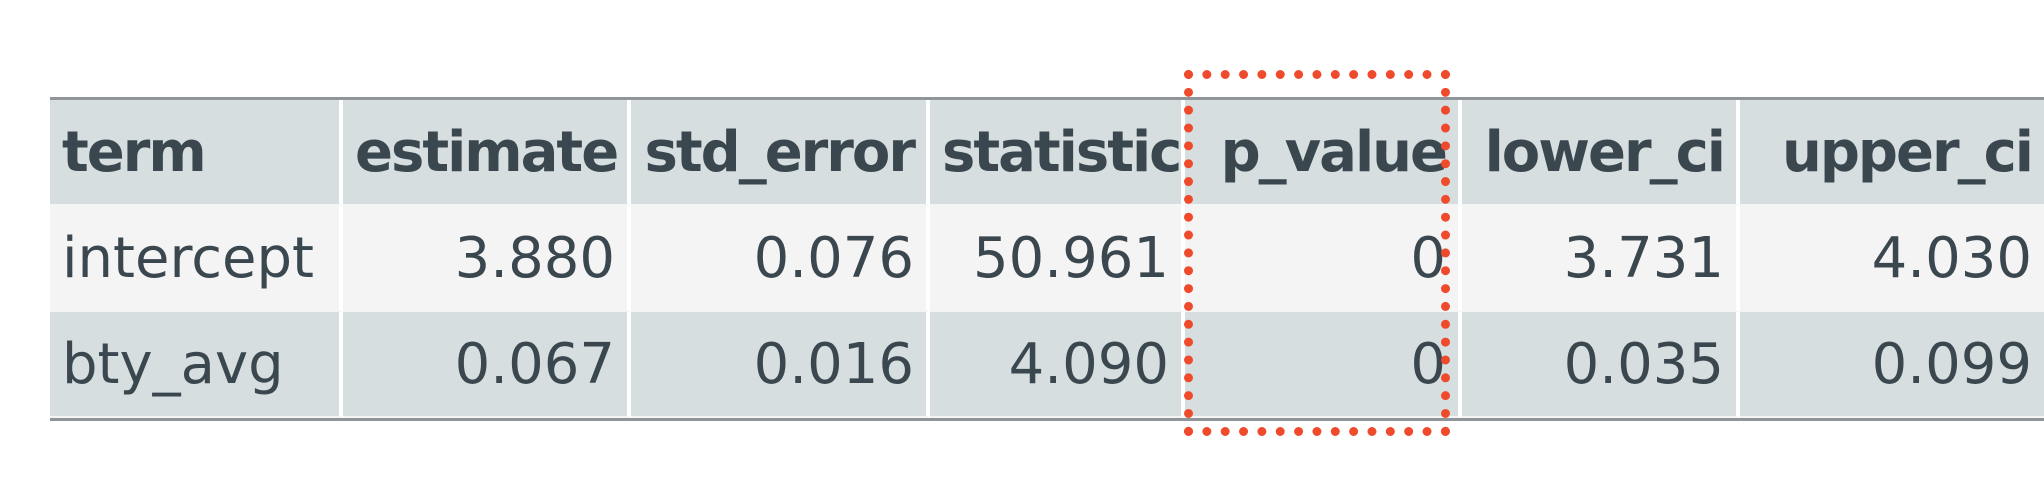  What do you see at coordinates (1057, 259) in the screenshot?
I see `cell-statistic: 50.961` at bounding box center [1057, 259].